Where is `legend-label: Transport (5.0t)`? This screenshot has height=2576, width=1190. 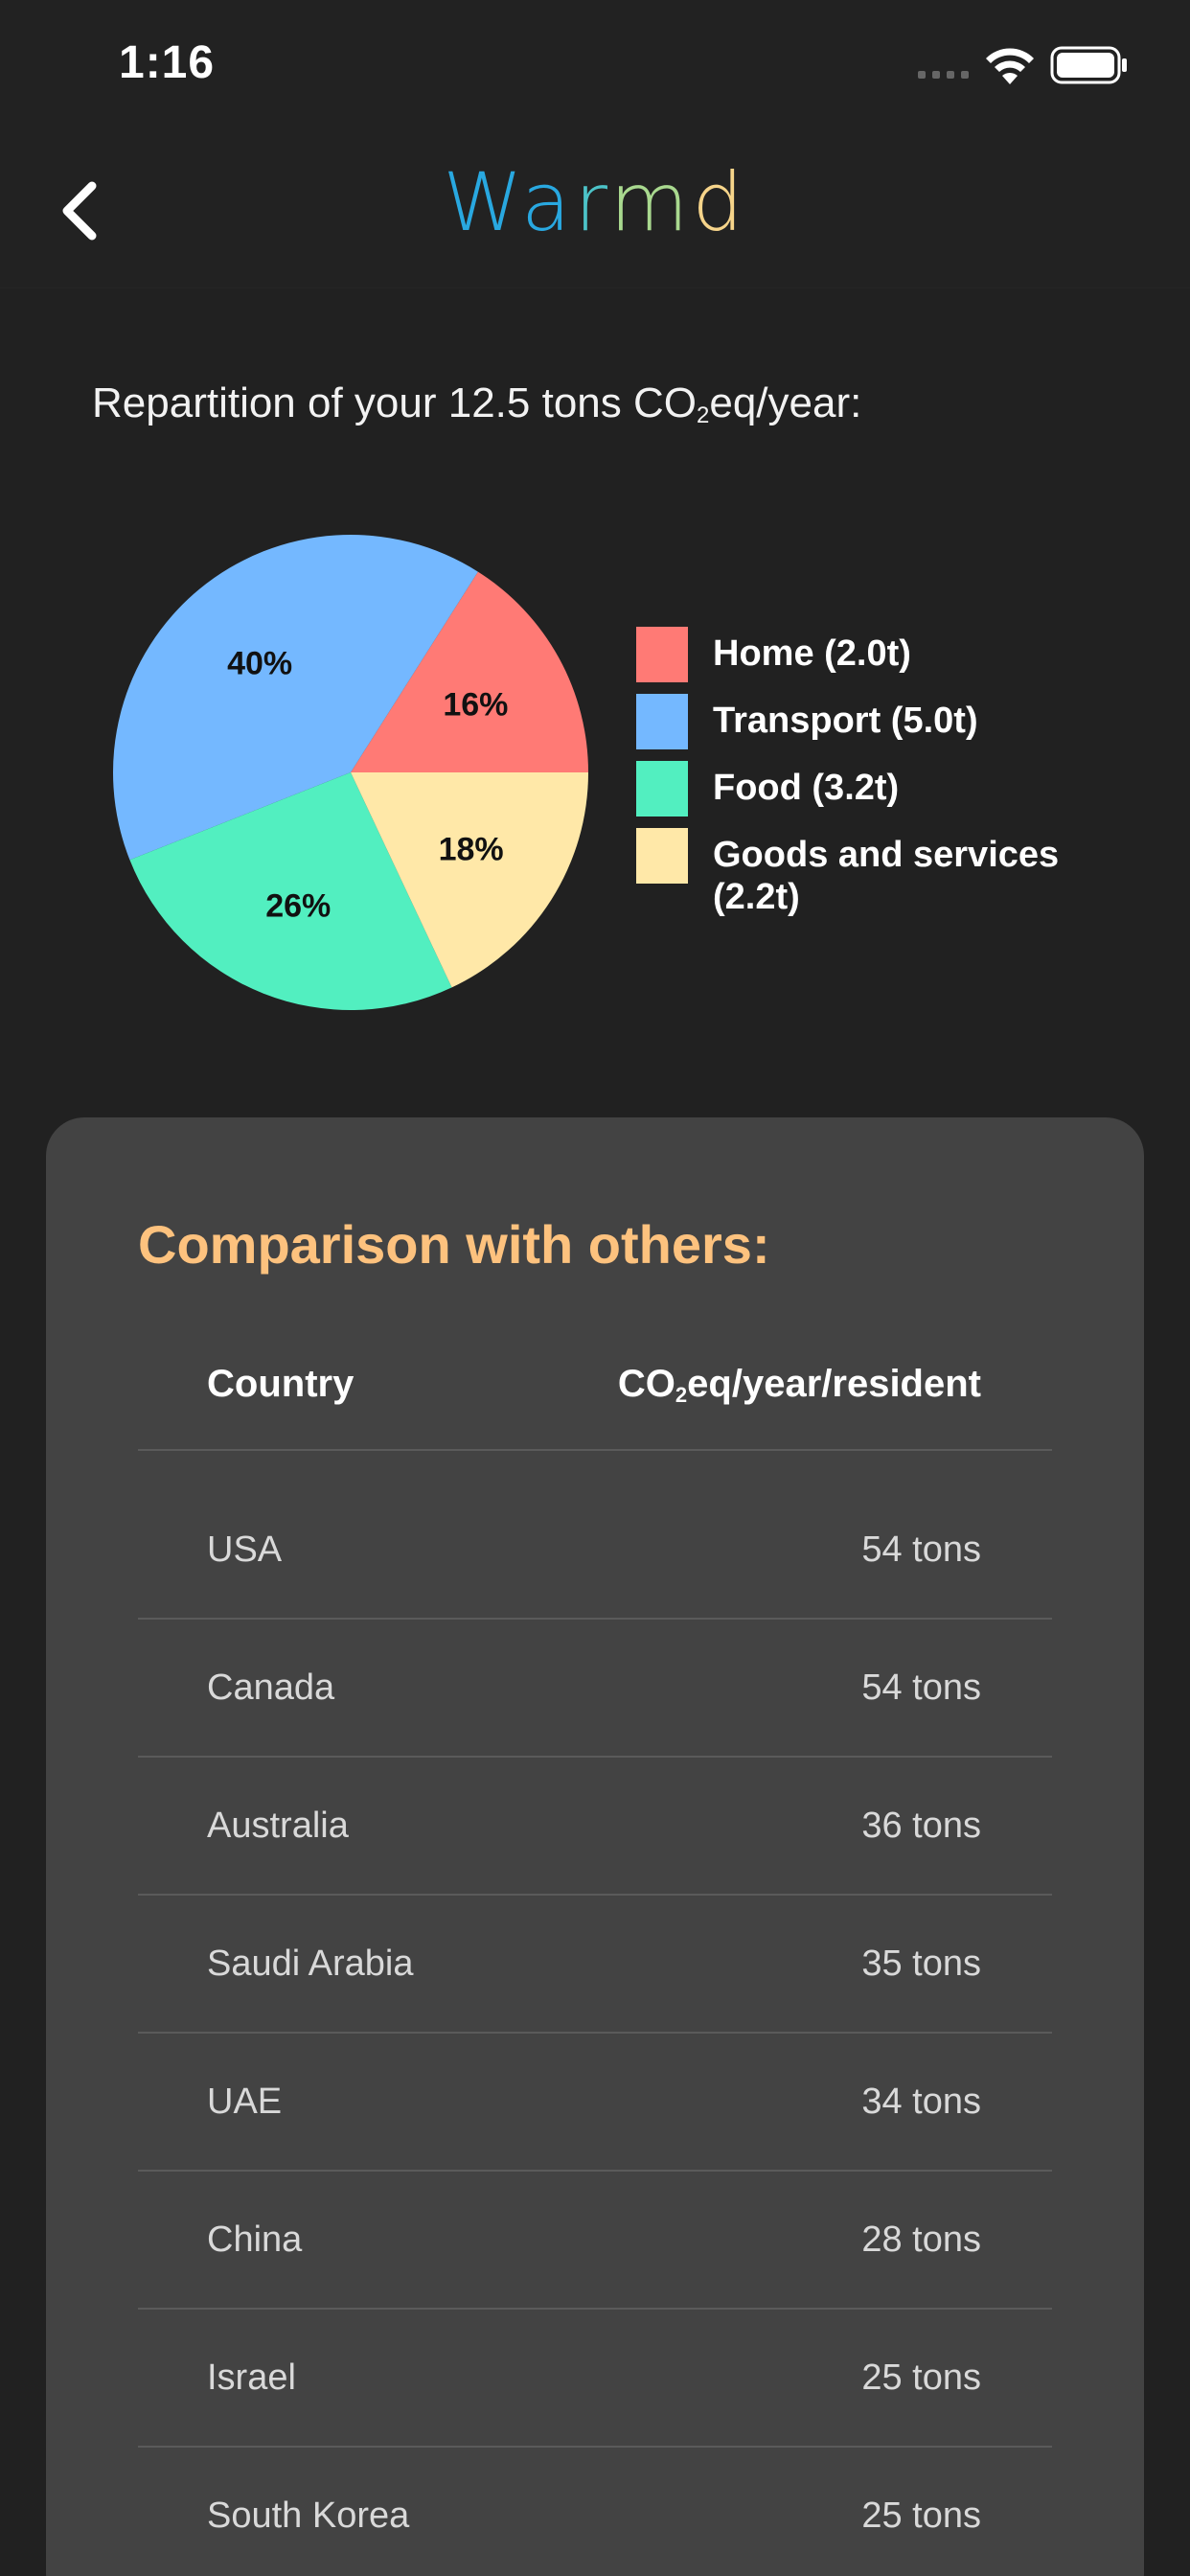
legend-label: Transport (5.0t) is located at coordinates (845, 721).